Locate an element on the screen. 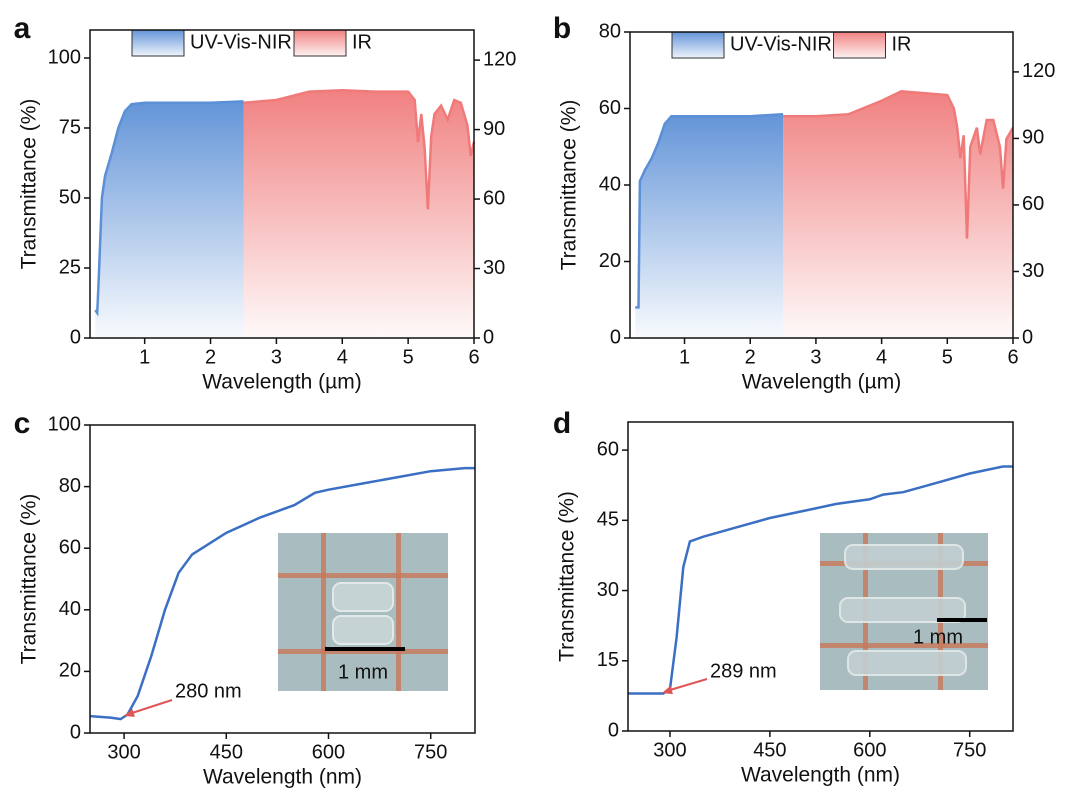 This screenshot has height=797, width=1069. panel-letter: c is located at coordinates (22, 423).